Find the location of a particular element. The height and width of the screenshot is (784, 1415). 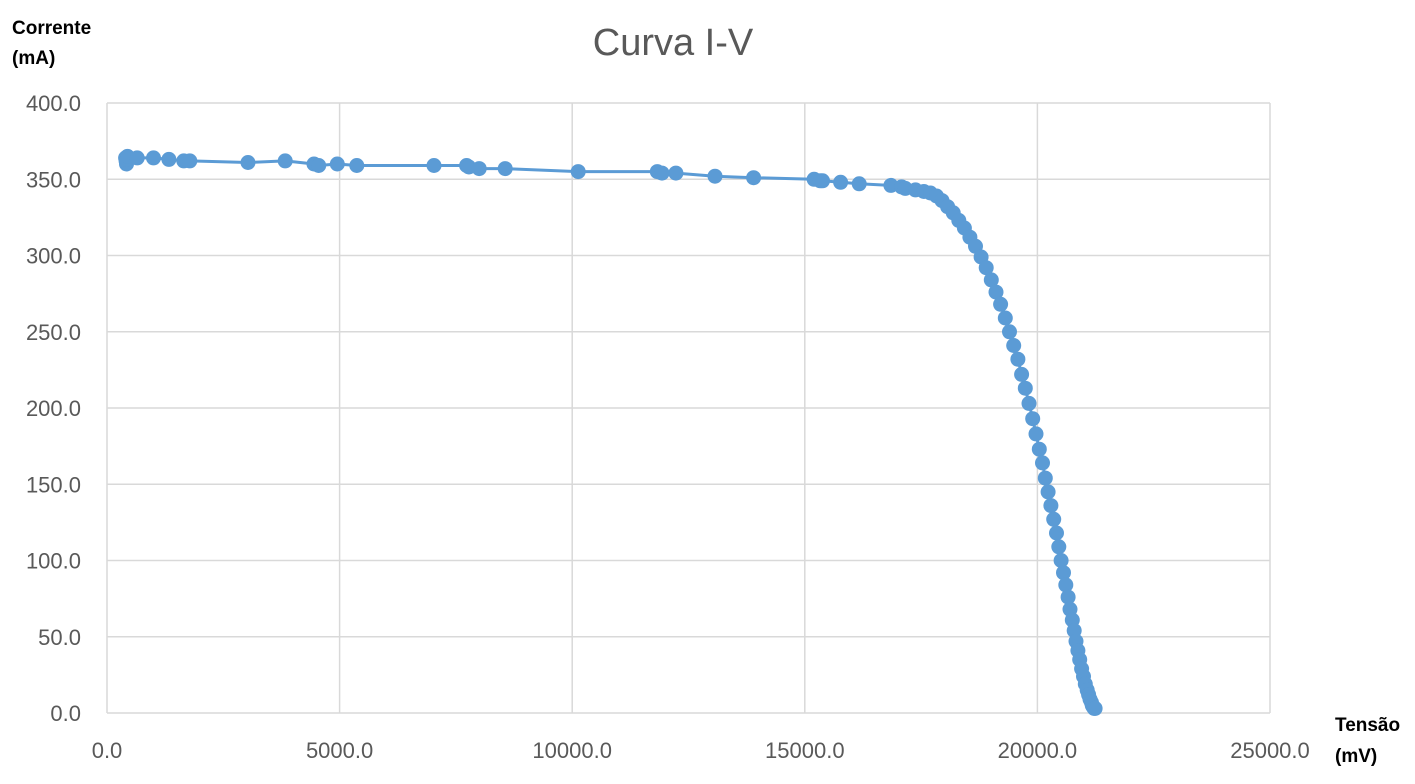

y-tick-label: 350.0 is located at coordinates (53, 179).